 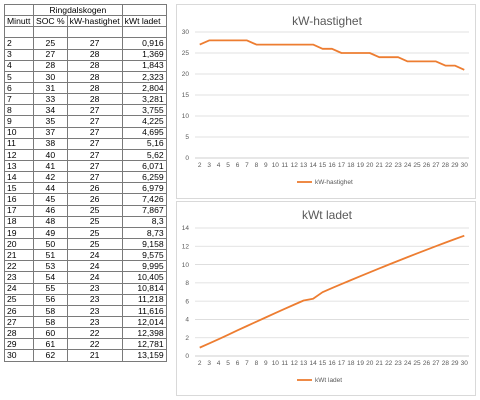 I want to click on cell-minutt: 20, so click(x=19, y=244).